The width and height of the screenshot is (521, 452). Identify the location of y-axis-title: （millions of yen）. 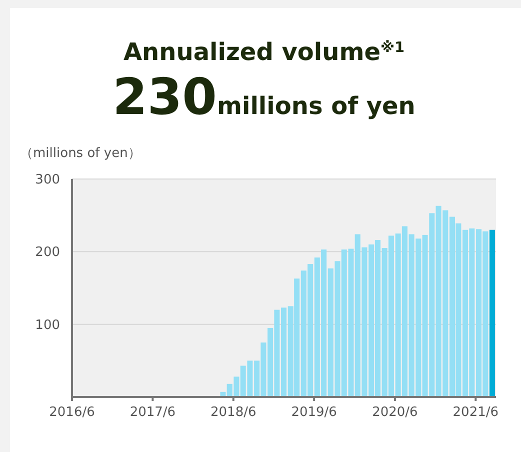
(80, 153).